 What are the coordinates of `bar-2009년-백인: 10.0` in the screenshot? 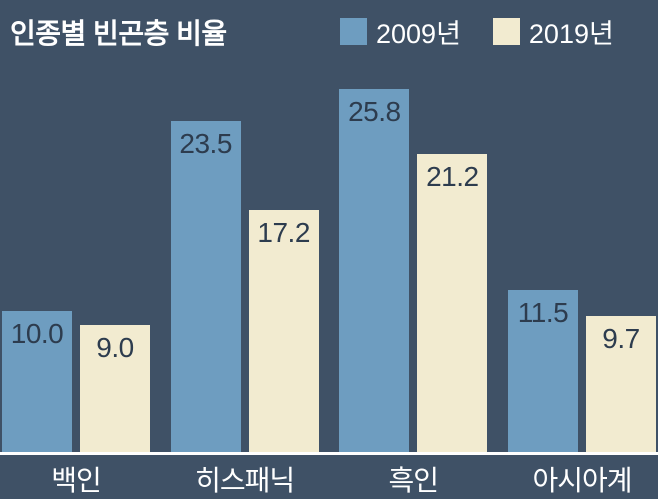 It's located at (37, 381).